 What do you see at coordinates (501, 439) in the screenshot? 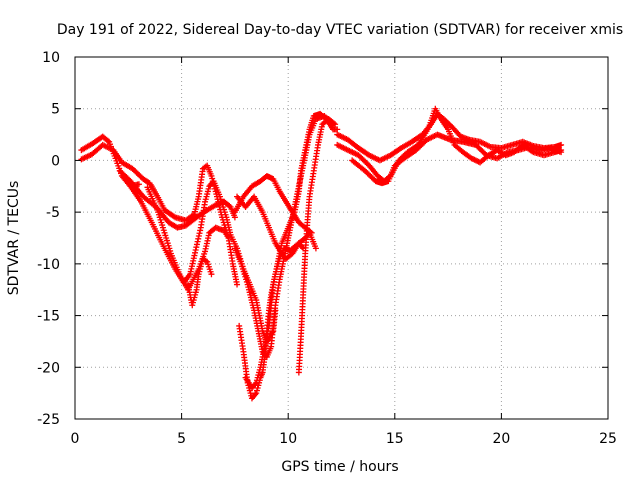
I see `x-tick-label: 20` at bounding box center [501, 439].